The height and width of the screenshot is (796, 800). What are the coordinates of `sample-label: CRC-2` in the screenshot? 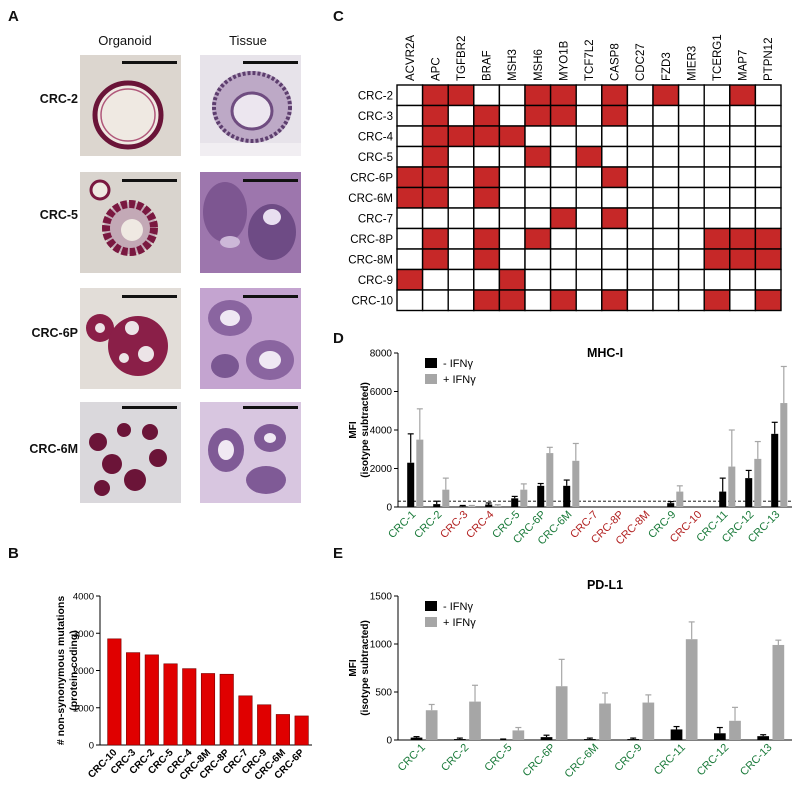 It's located at (375, 96).